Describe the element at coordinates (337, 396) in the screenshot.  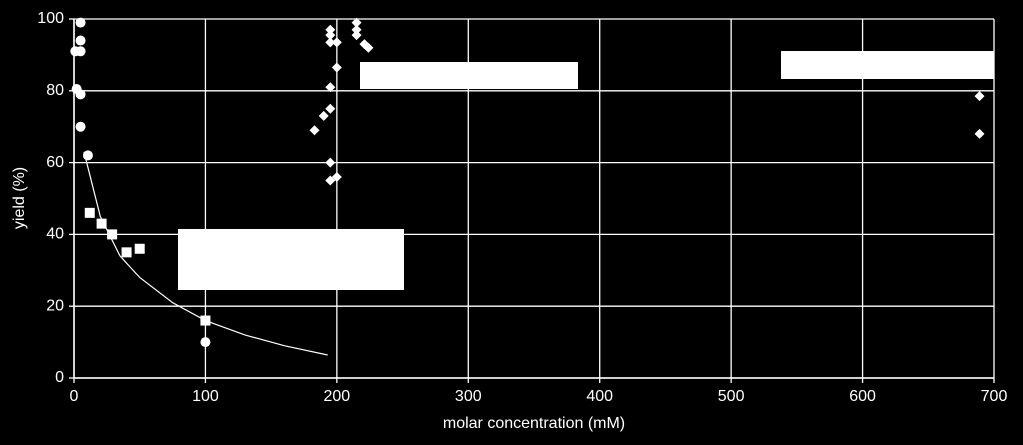
I see `x-tick-label: 200` at that location.